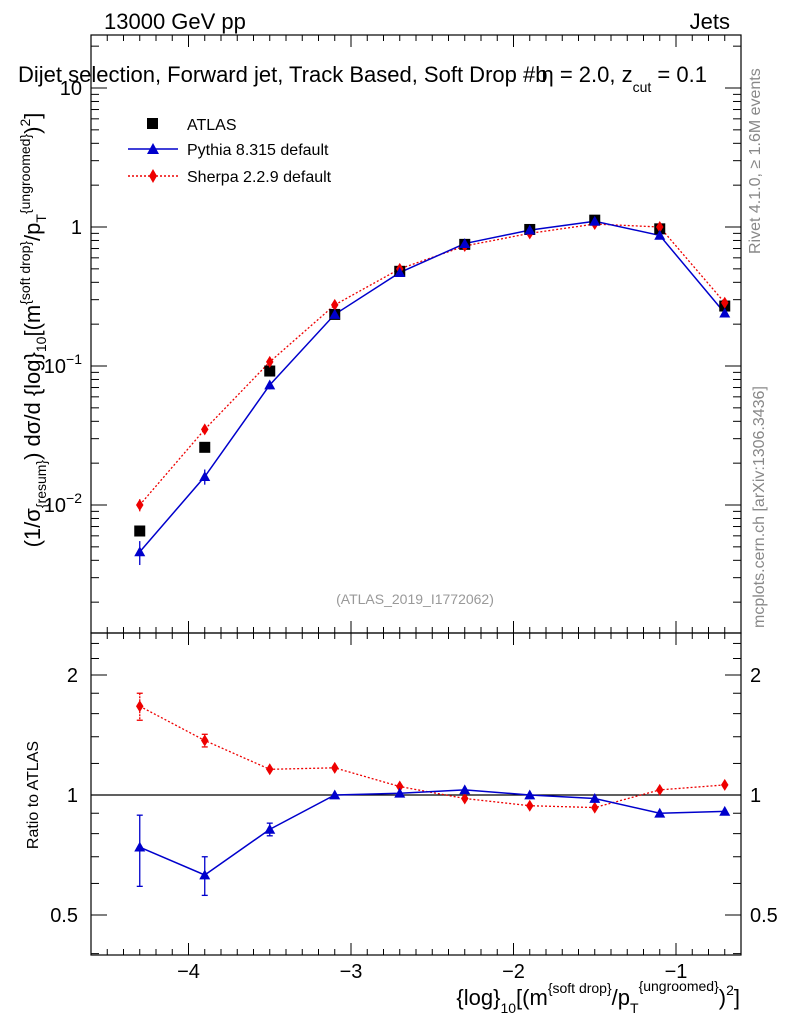  I want to click on legend-pythia-marker, so click(153, 148).